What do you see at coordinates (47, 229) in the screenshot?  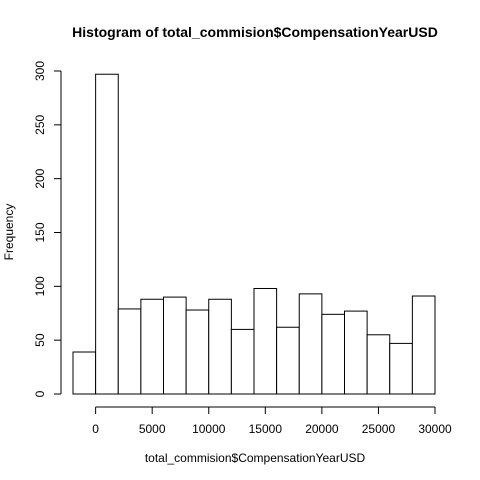 I see `y-axis: 0 50 100 150 200 250 300` at bounding box center [47, 229].